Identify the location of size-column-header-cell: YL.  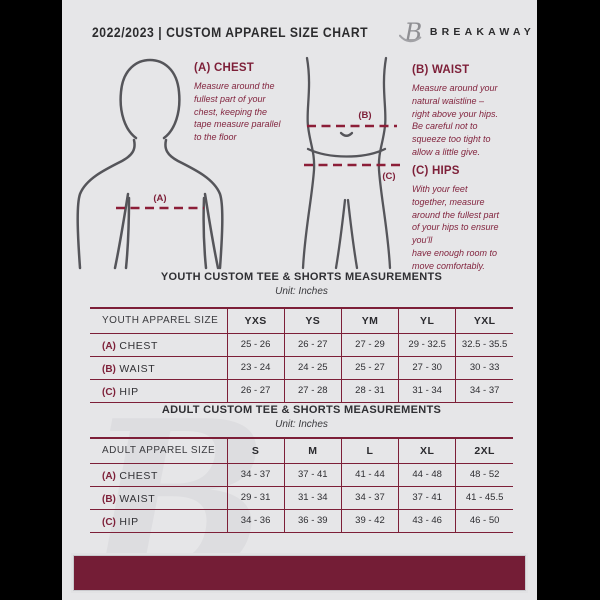
(427, 320).